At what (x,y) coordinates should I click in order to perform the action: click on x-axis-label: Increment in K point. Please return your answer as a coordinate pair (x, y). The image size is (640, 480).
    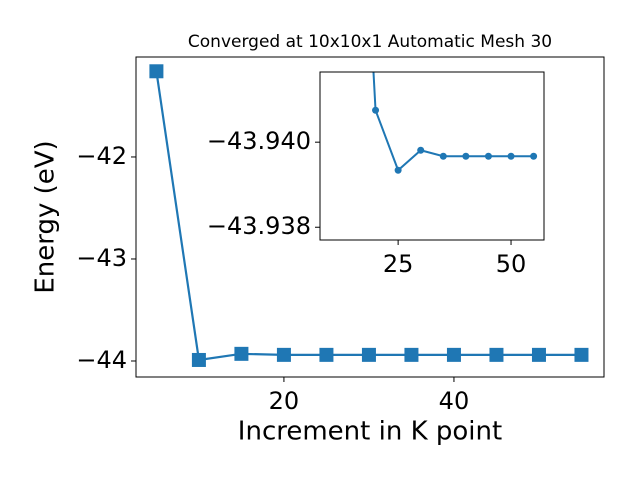
    Looking at the image, I should click on (370, 432).